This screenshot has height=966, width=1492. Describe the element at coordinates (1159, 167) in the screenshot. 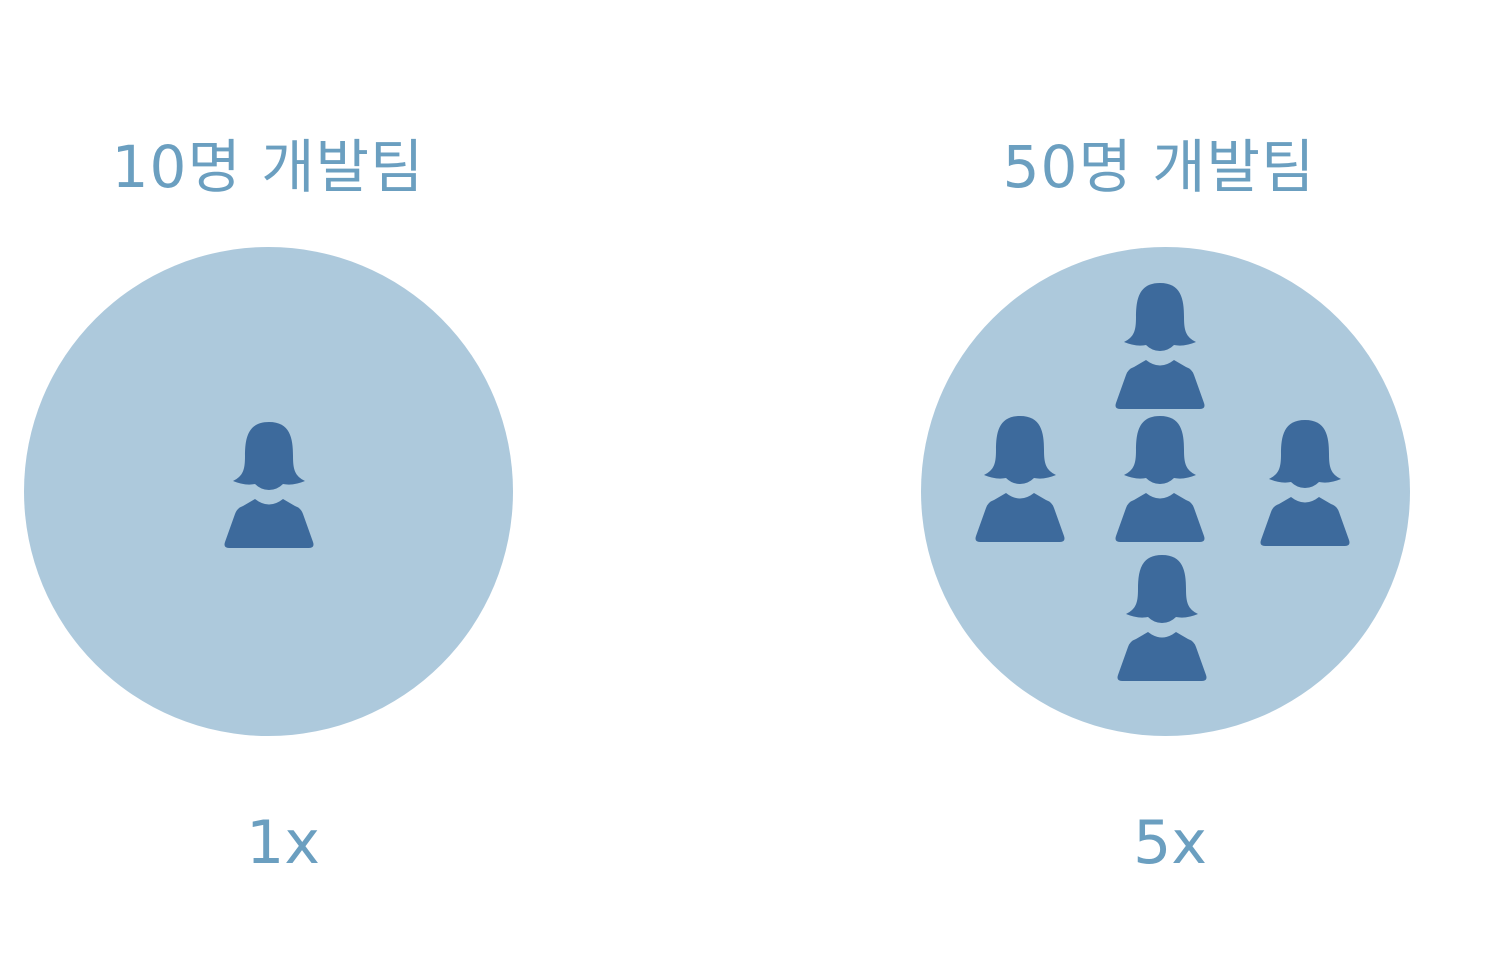

I see `team-title: 50명 개발팀` at that location.